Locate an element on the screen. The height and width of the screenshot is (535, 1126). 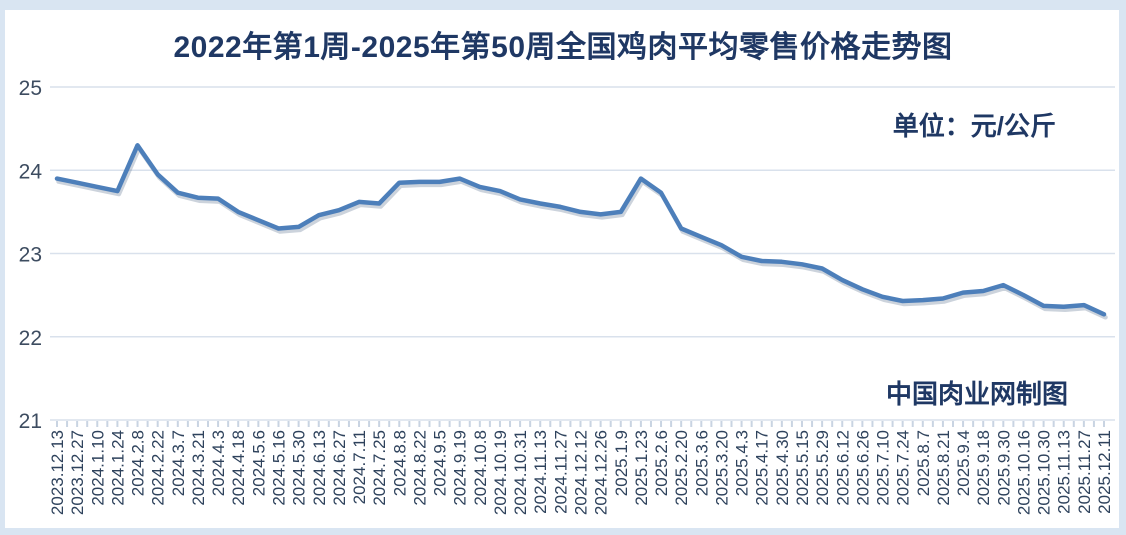
x-axis-label: 2025.2.20 is located at coordinates (681, 468).